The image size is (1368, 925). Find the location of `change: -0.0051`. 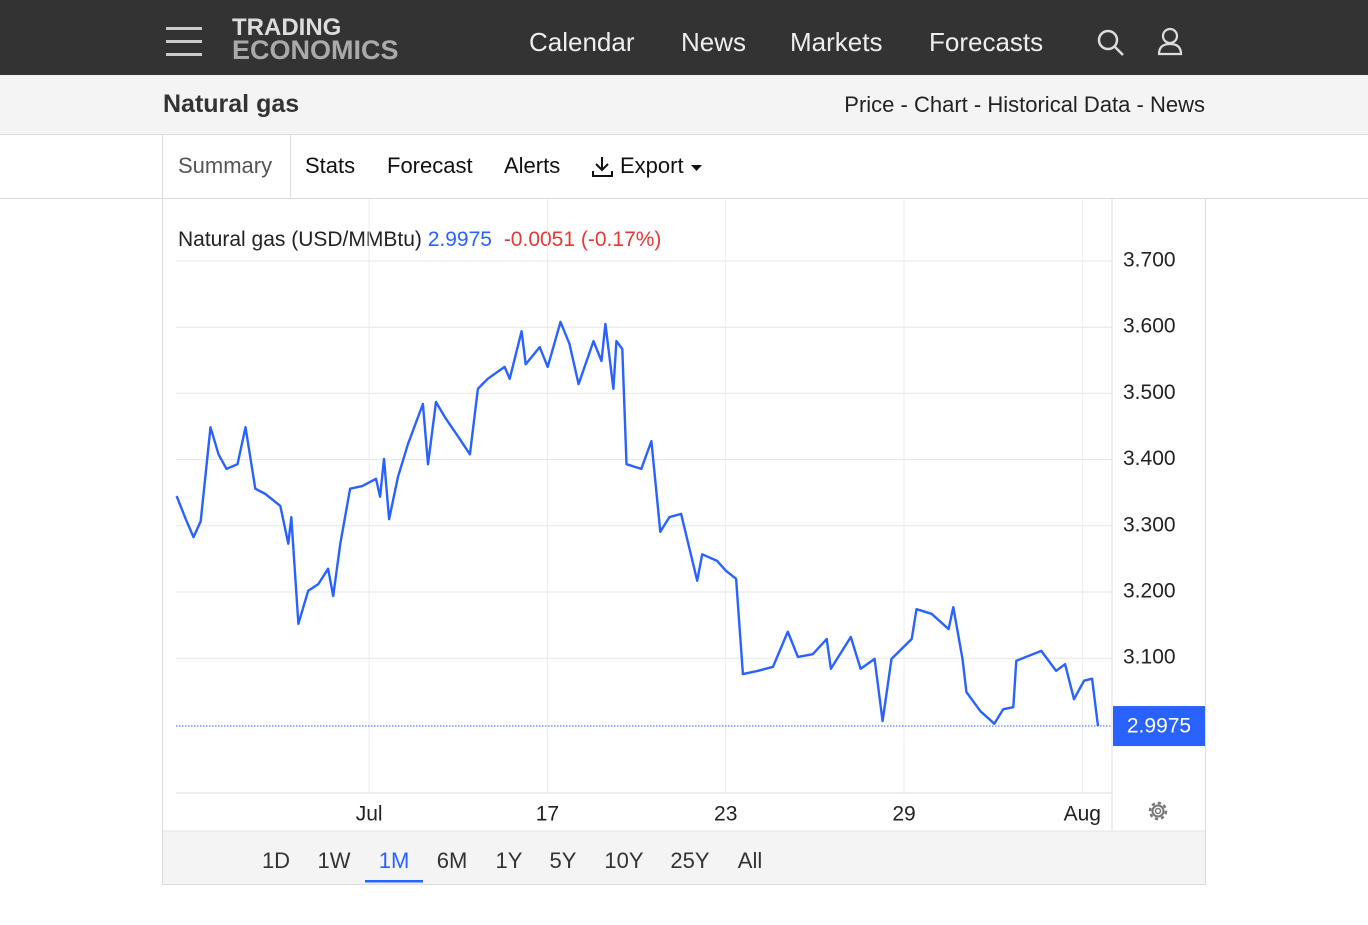

change: -0.0051 is located at coordinates (539, 239).